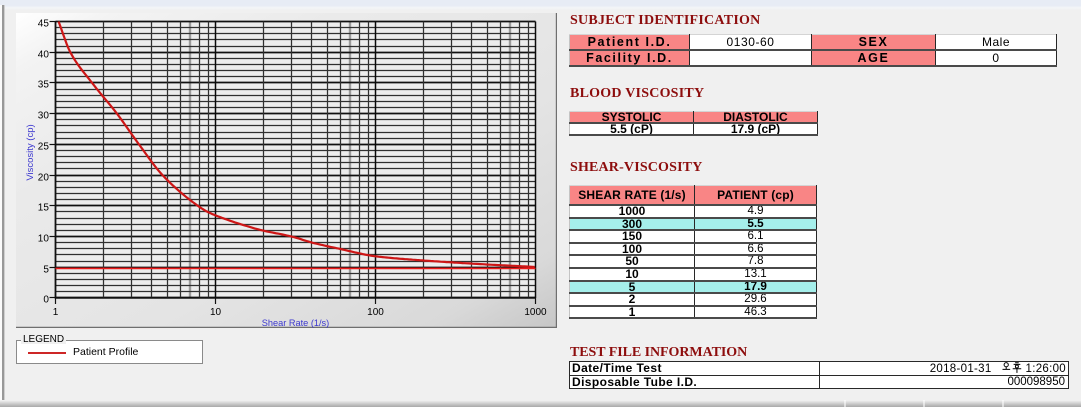 This screenshot has height=407, width=1081. Describe the element at coordinates (44, 178) in the screenshot. I see `svg-text: 20` at that location.